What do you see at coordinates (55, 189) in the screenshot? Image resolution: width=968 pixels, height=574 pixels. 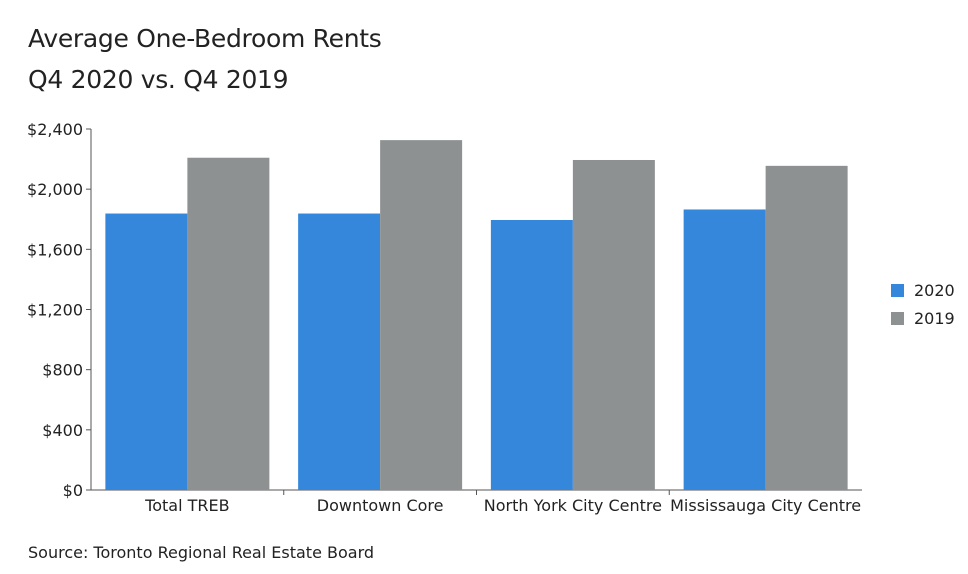 I see `y-tick-label: $2,000` at bounding box center [55, 189].